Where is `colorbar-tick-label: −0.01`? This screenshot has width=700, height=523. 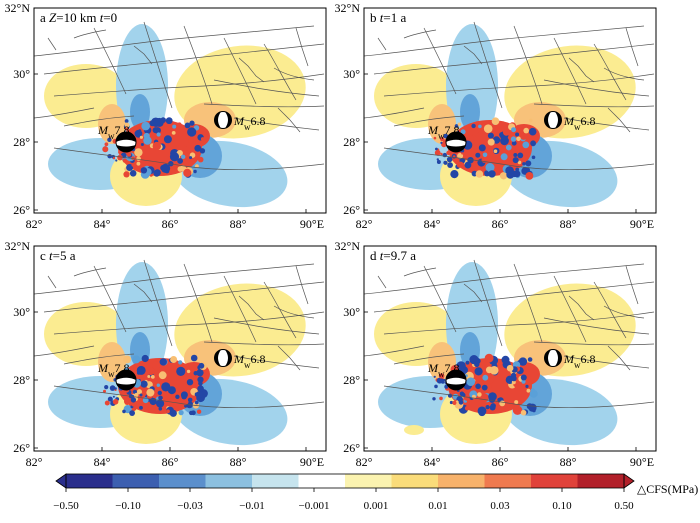
colorbar-tick-label: −0.01 is located at coordinates (251, 506).